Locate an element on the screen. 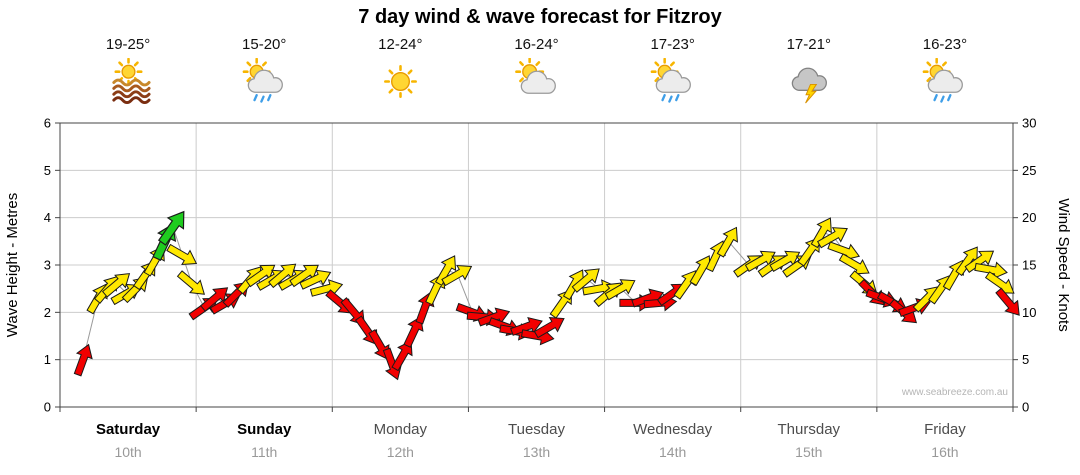 The width and height of the screenshot is (1080, 475). day-date: 15th is located at coordinates (809, 452).